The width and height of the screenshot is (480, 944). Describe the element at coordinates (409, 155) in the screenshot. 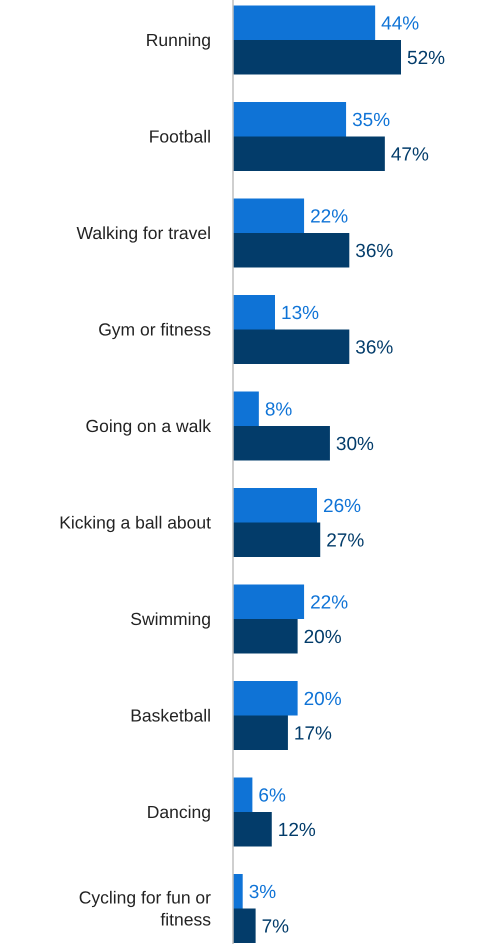

I see `data-label: 47%` at that location.